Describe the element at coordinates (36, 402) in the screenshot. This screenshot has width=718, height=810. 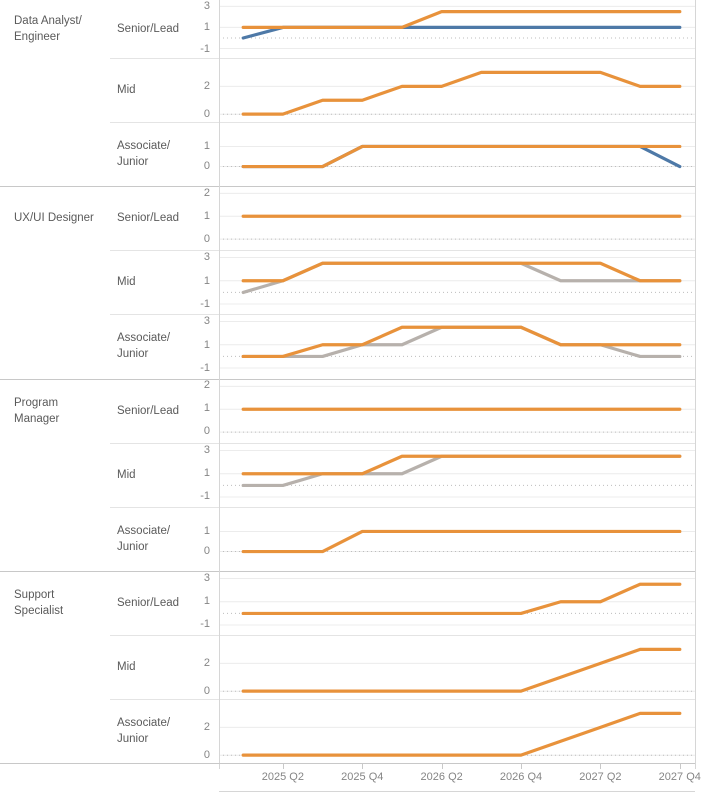
I see `role-label-line: Program` at that location.